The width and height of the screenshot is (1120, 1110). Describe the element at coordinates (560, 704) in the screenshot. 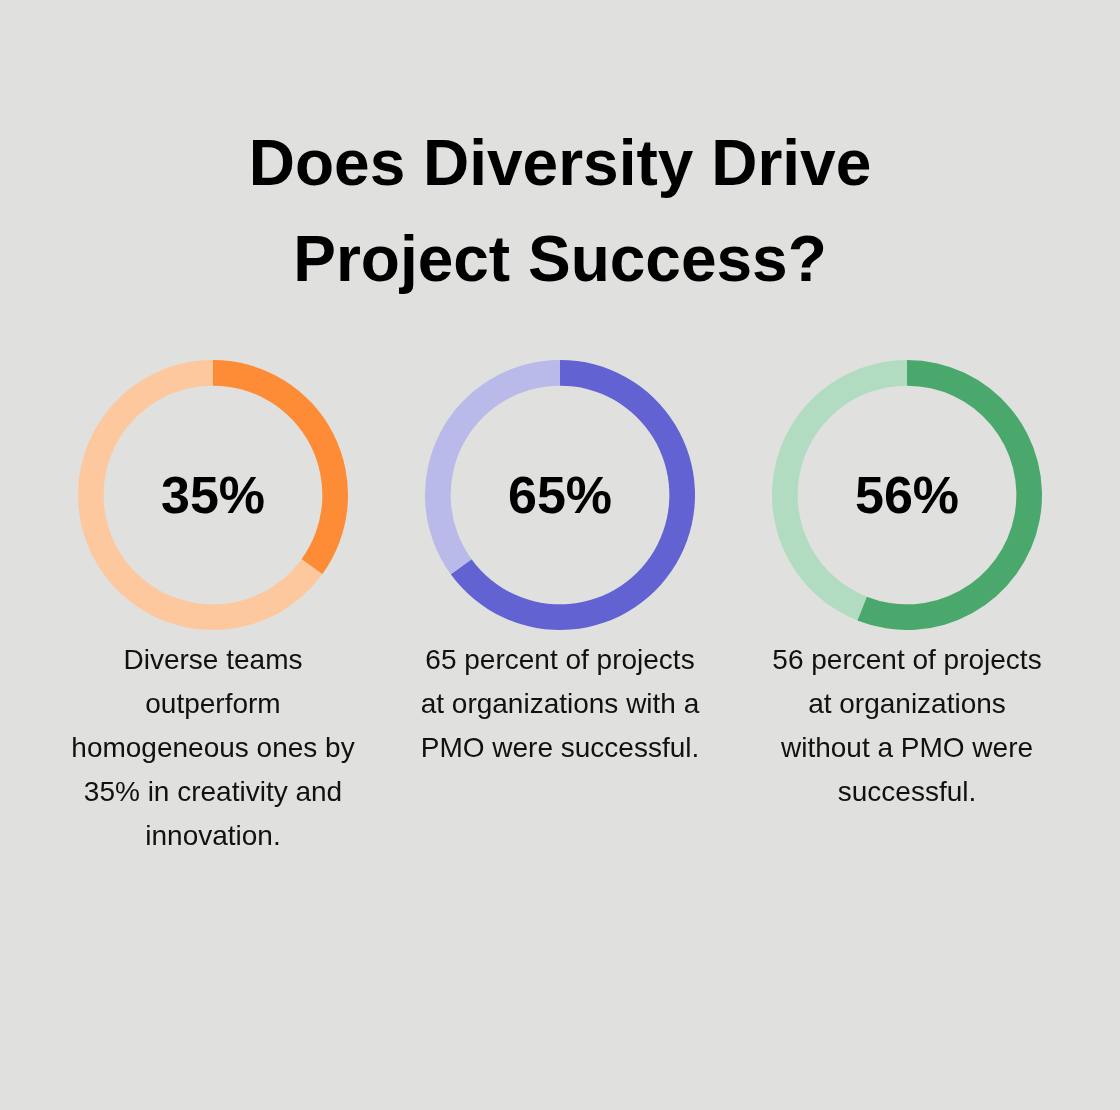

I see `text: 65 percent of projects at organizations with a PMO were successful.` at that location.